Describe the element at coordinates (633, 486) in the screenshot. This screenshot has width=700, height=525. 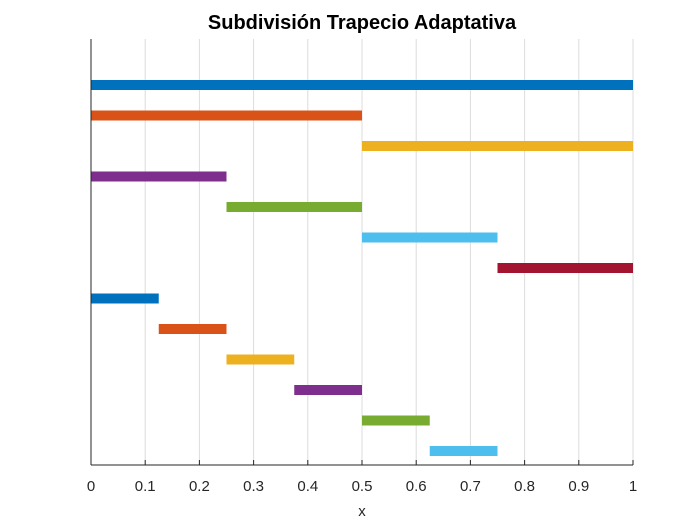
I see `x-tick-label: 1` at that location.